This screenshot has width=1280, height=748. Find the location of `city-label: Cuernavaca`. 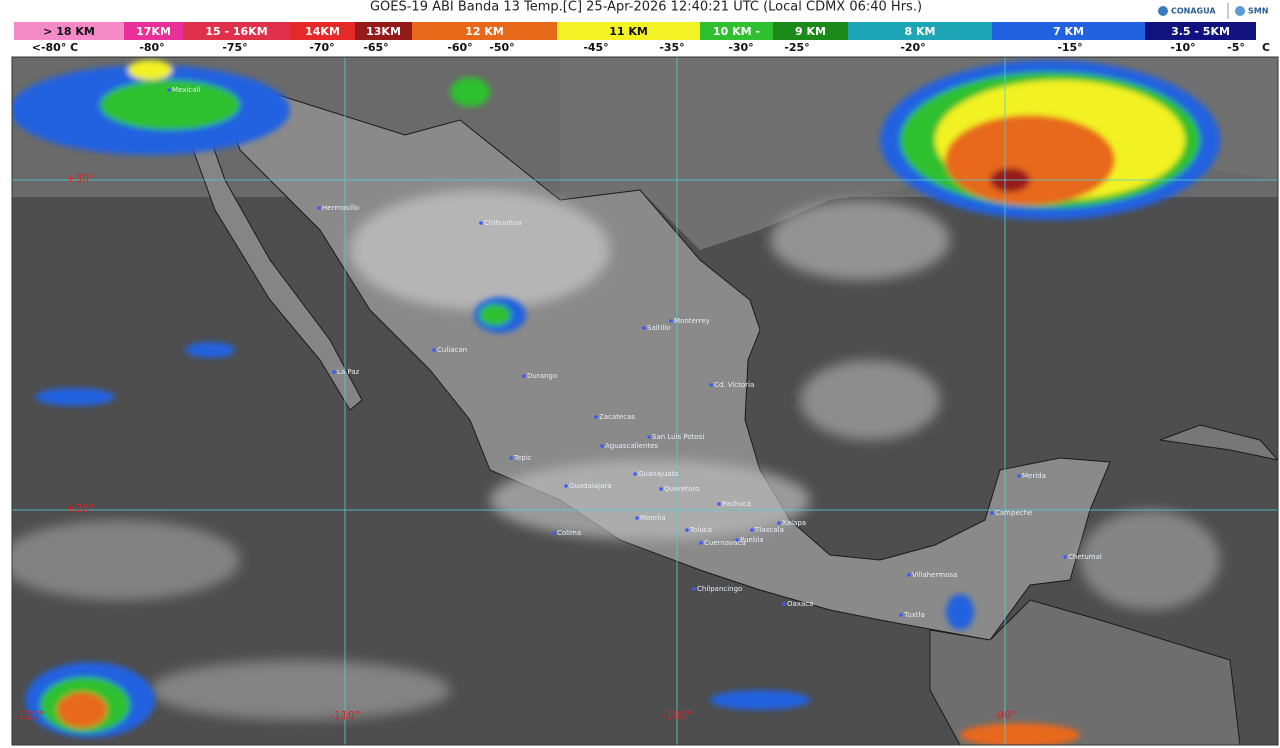

city-label: Cuernavaca is located at coordinates (725, 543).